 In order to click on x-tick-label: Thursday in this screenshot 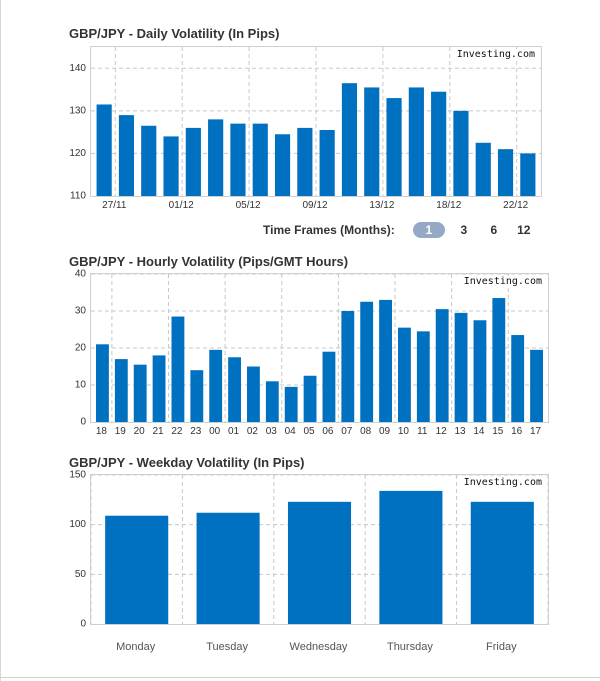, I will do `click(410, 647)`.